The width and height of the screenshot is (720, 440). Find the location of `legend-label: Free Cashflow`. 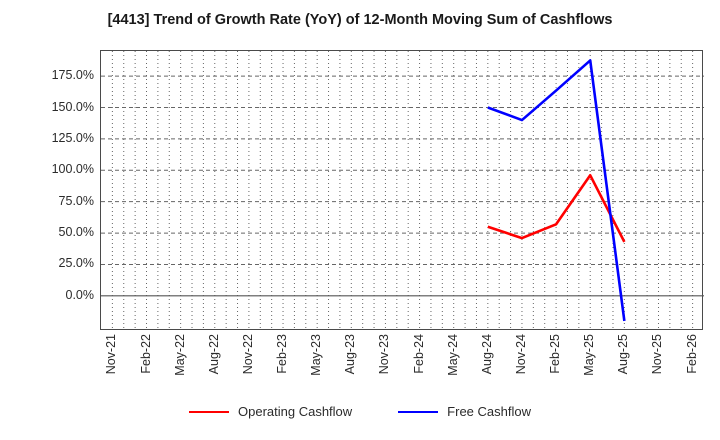

legend-label: Free Cashflow is located at coordinates (489, 411).